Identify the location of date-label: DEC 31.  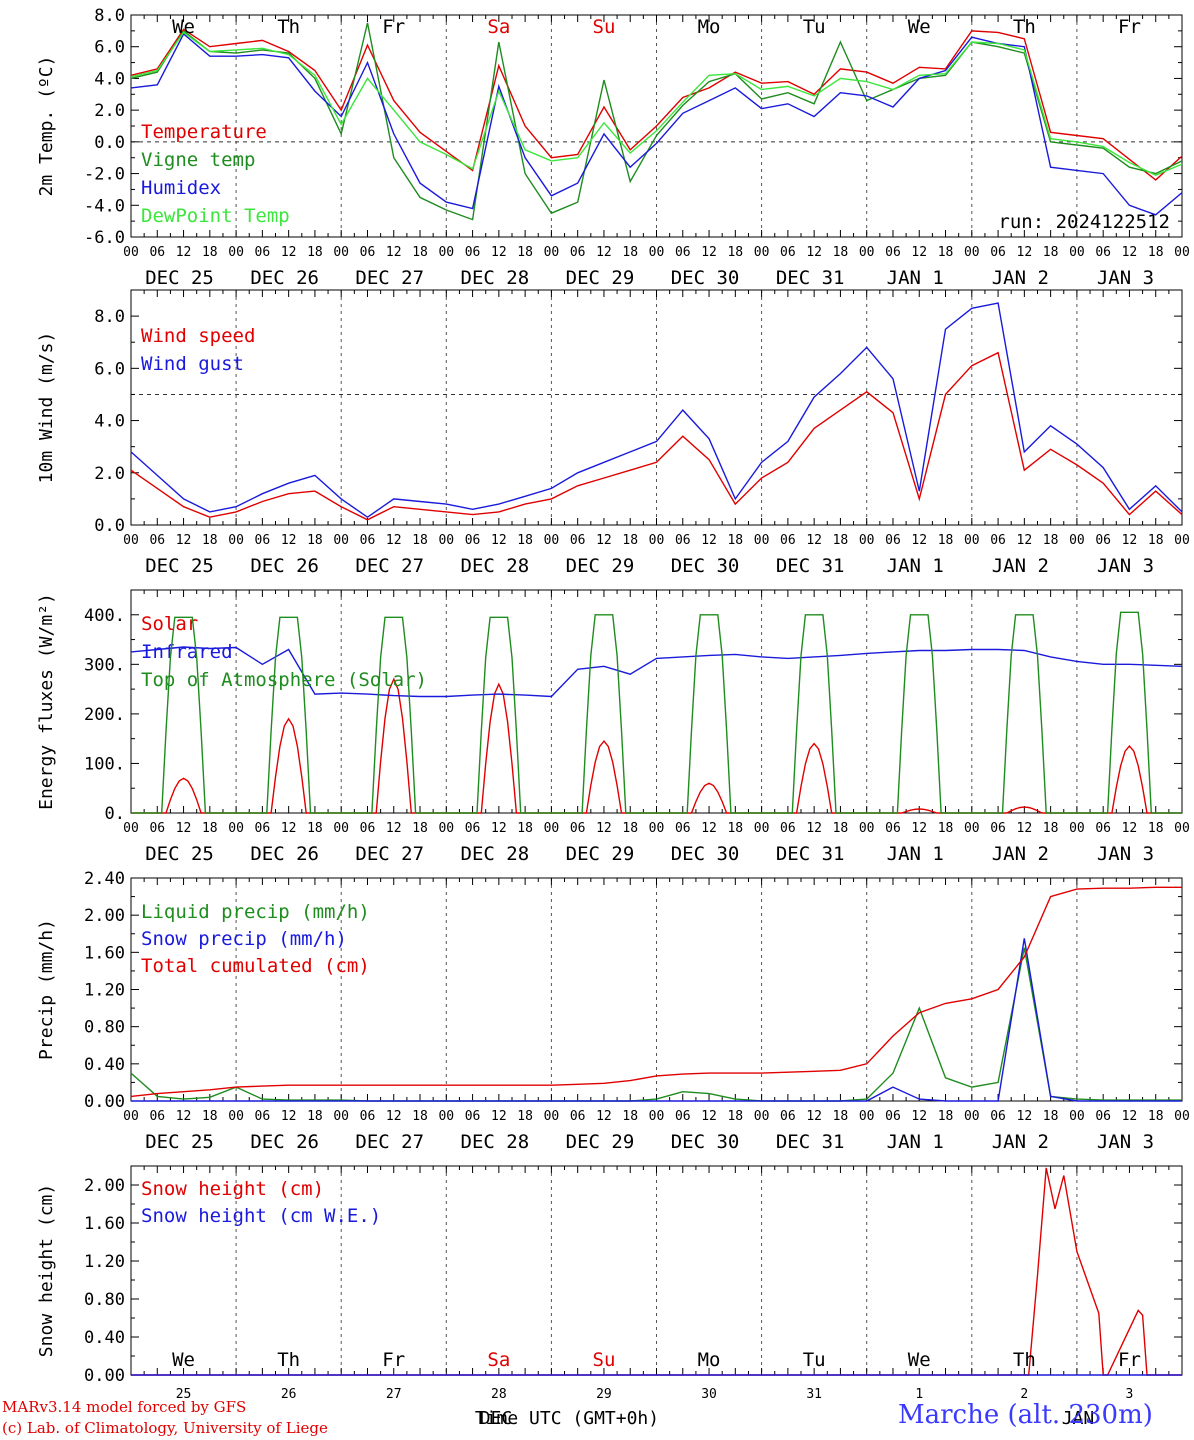
(810, 1142).